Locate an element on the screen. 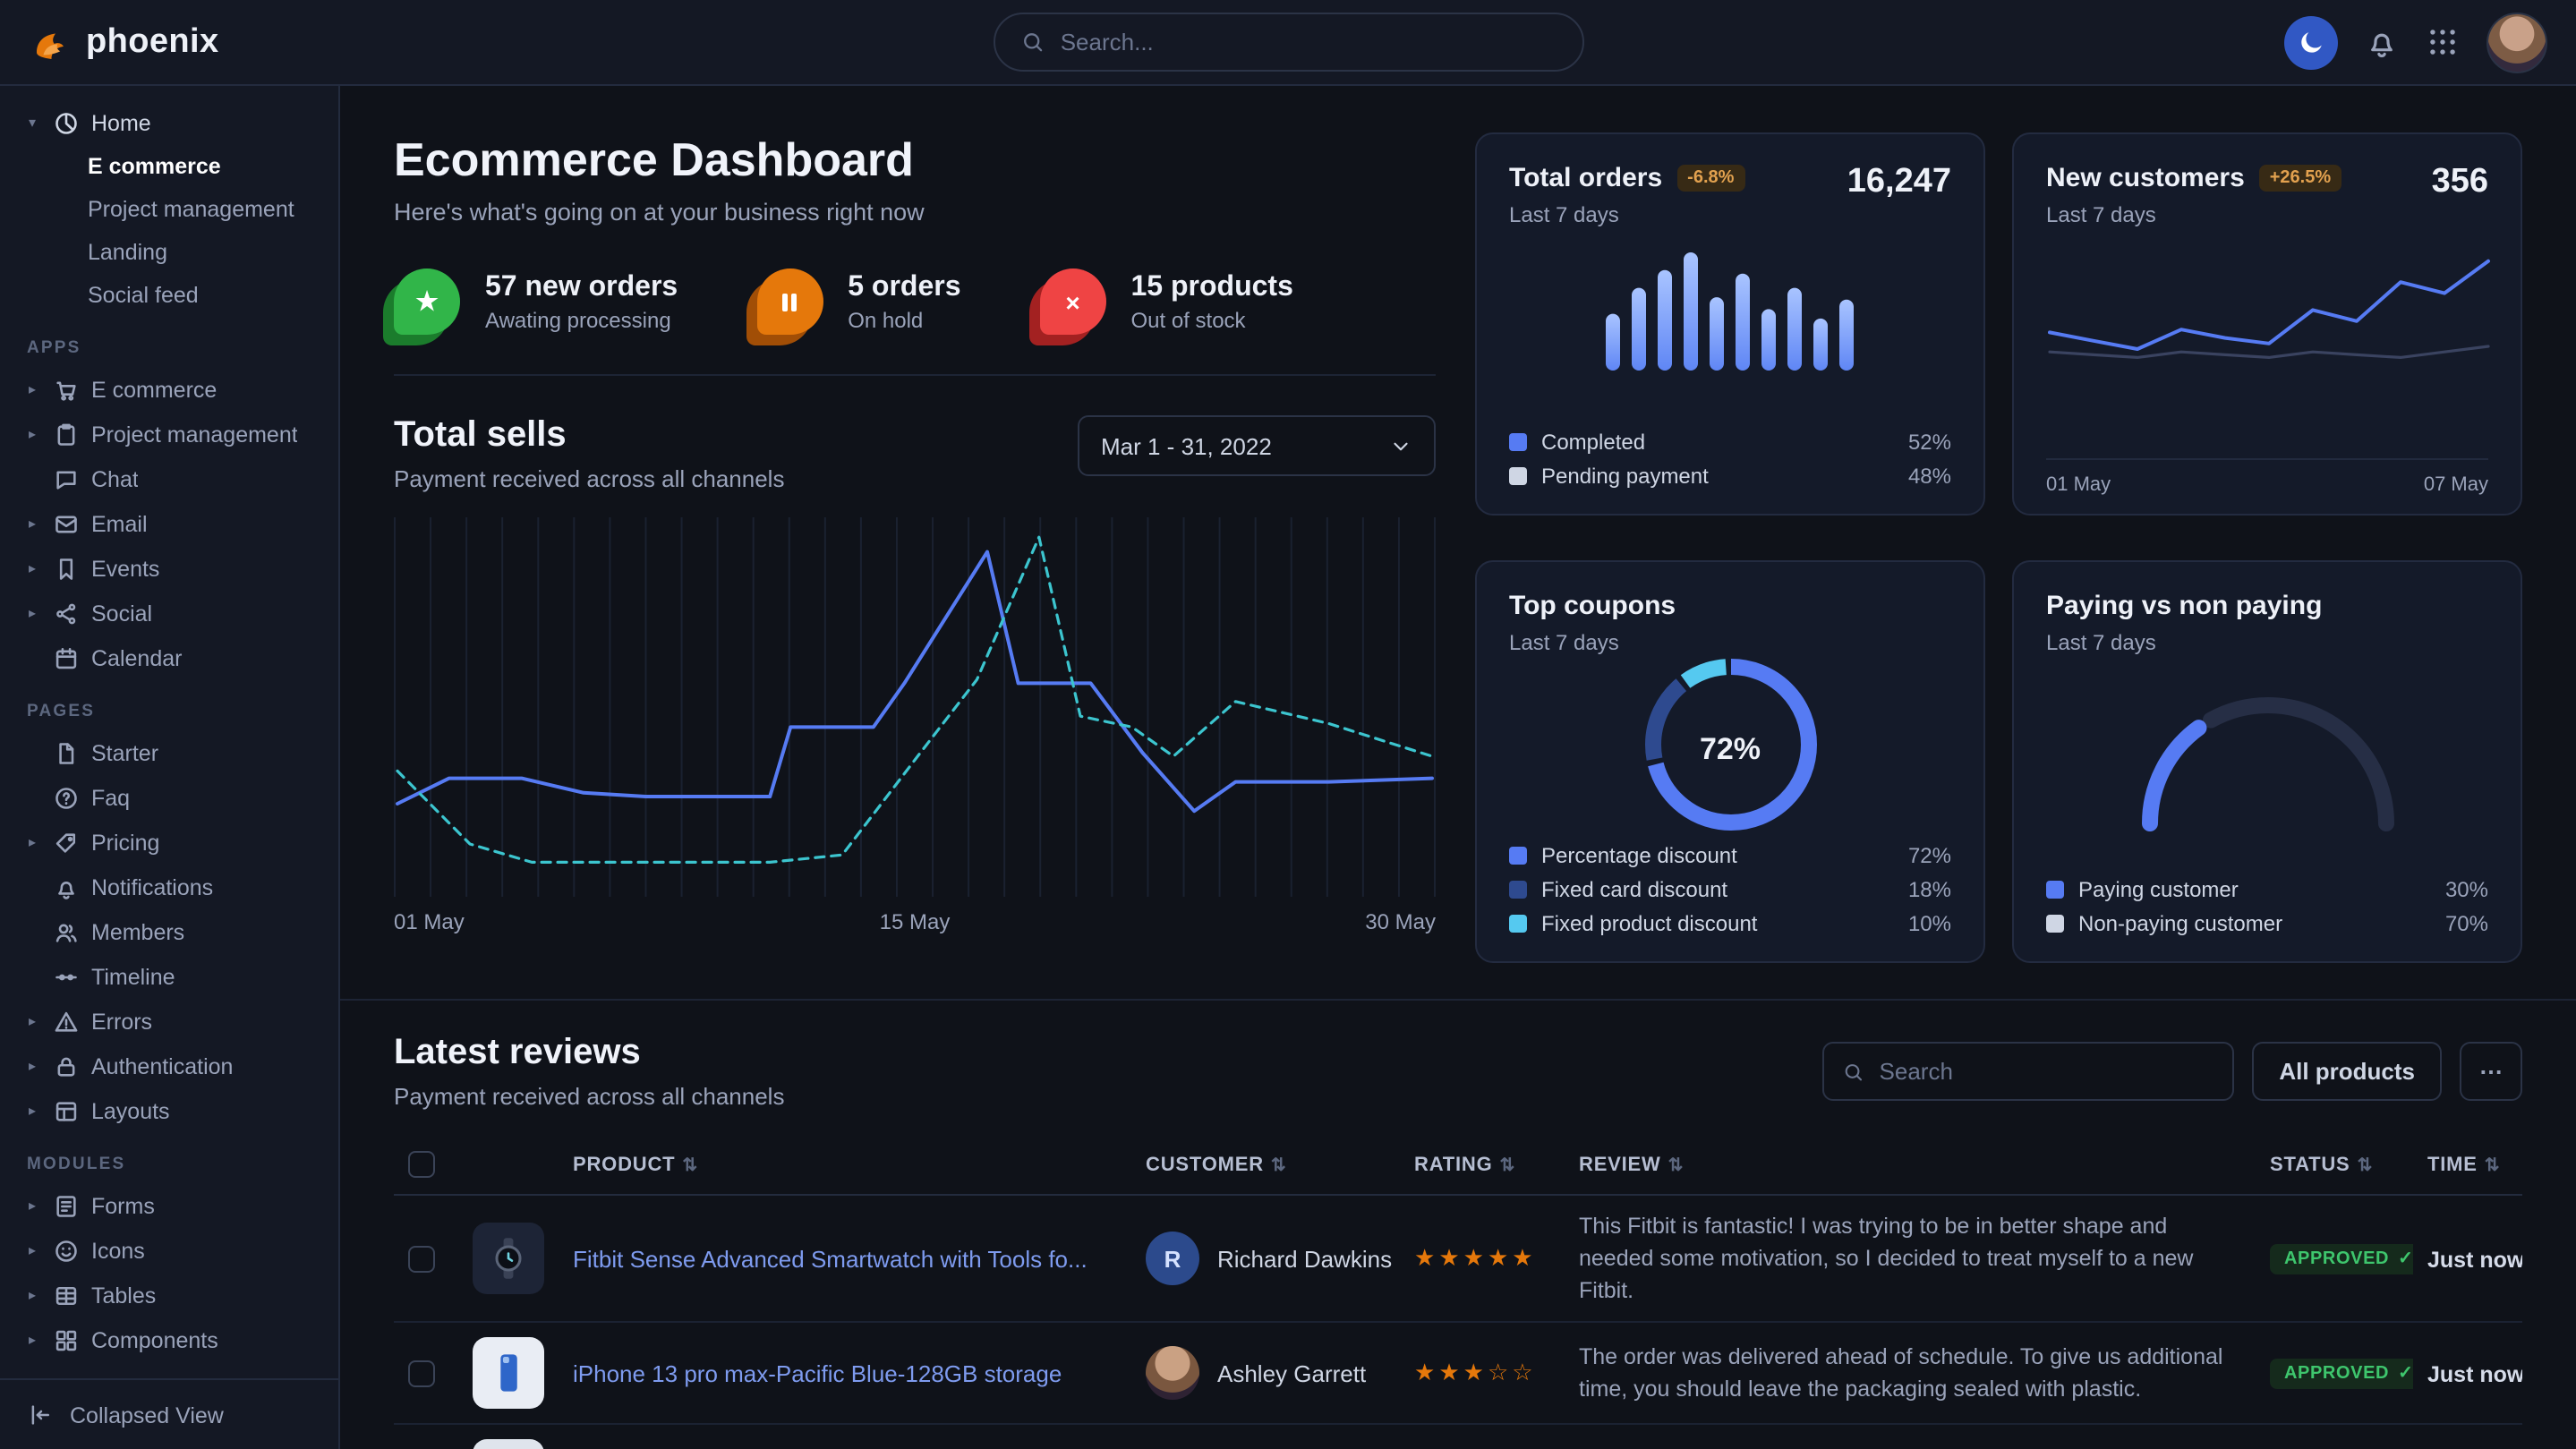  total-orders-value: 16,247 is located at coordinates (1899, 181).